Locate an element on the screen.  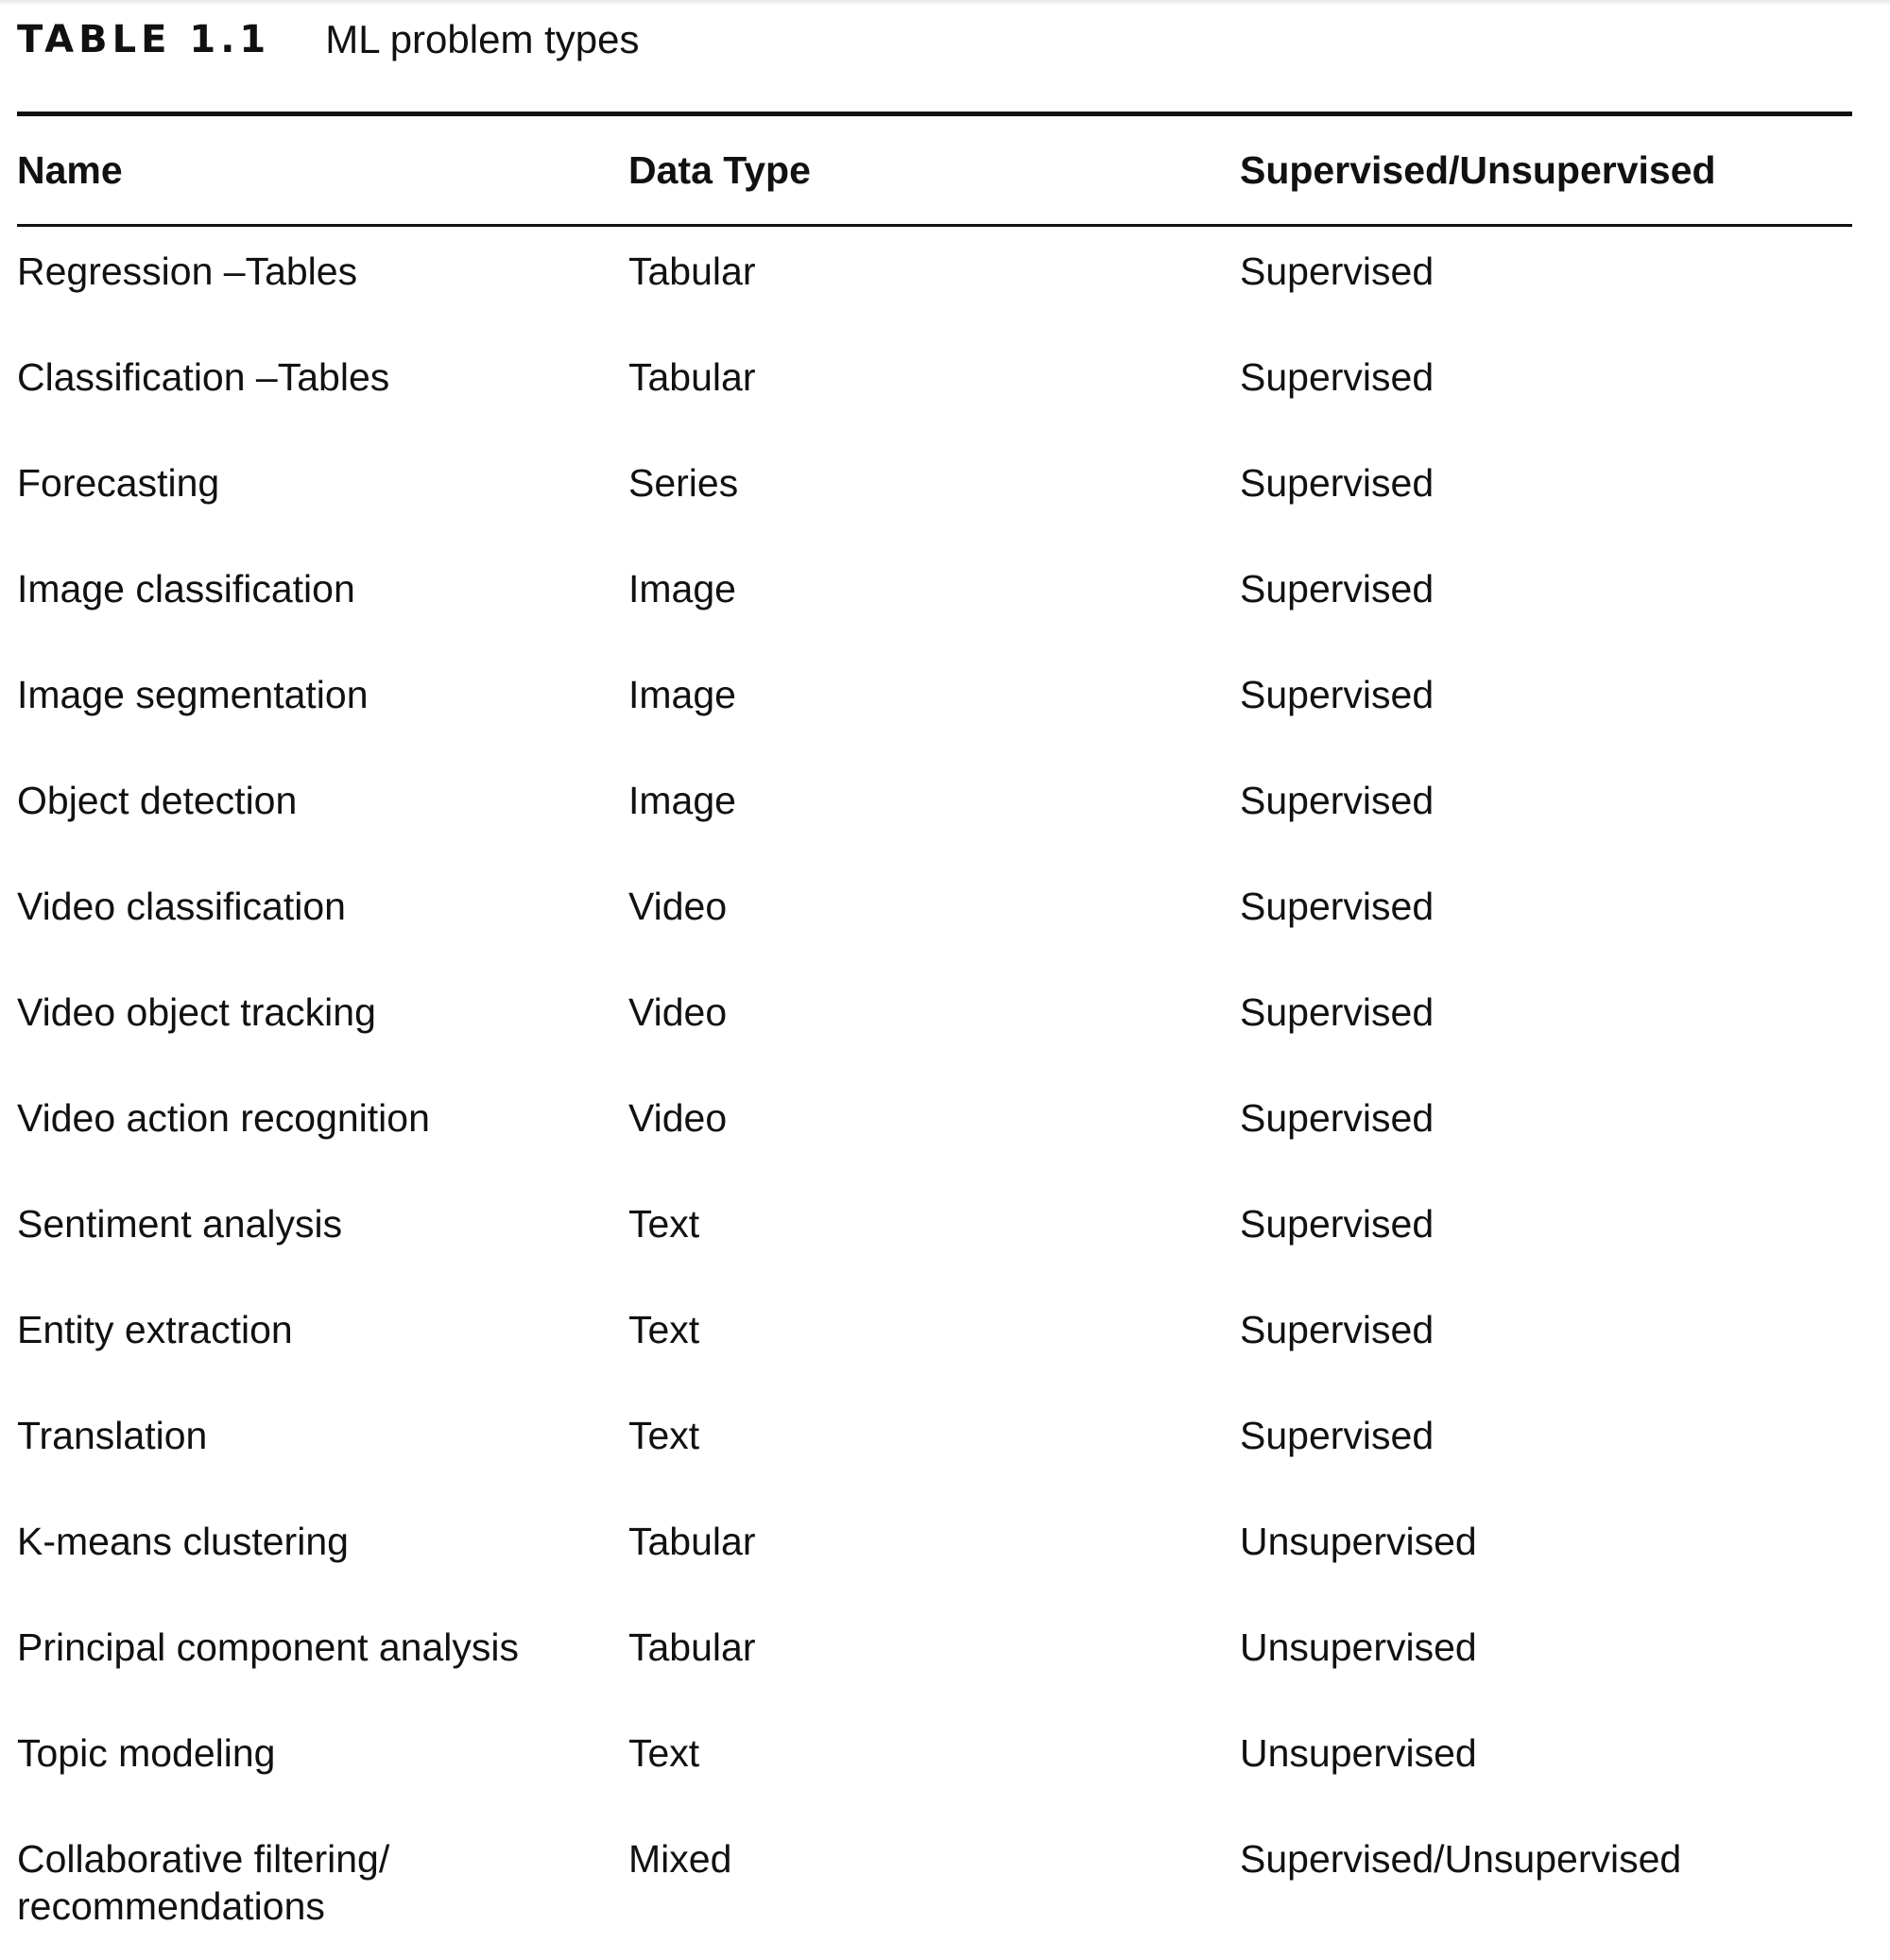
table-title: ML problem types is located at coordinates (482, 39).